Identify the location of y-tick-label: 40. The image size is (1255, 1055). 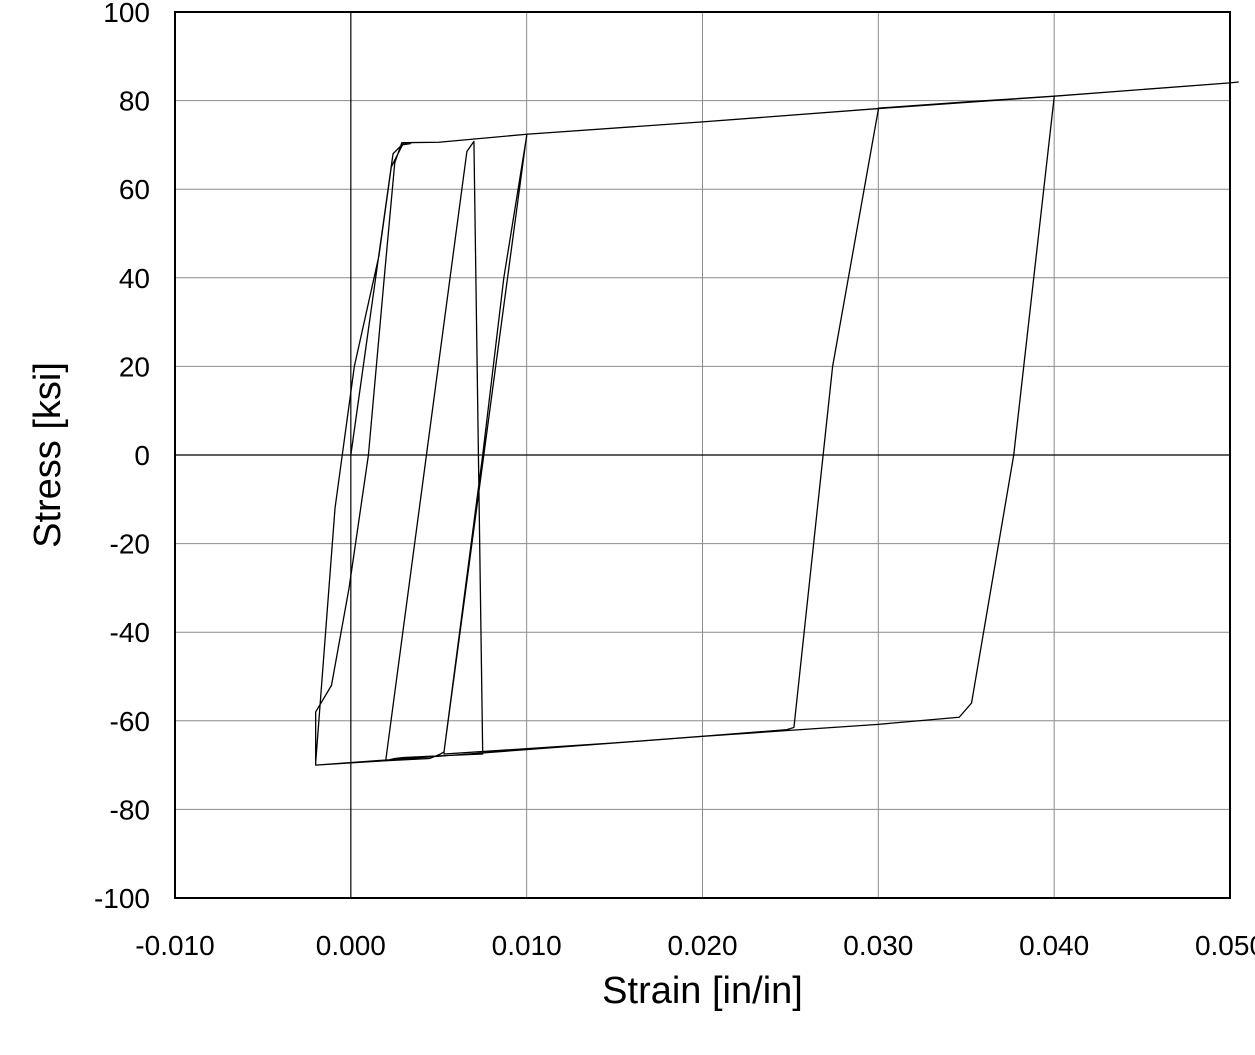
(134, 278).